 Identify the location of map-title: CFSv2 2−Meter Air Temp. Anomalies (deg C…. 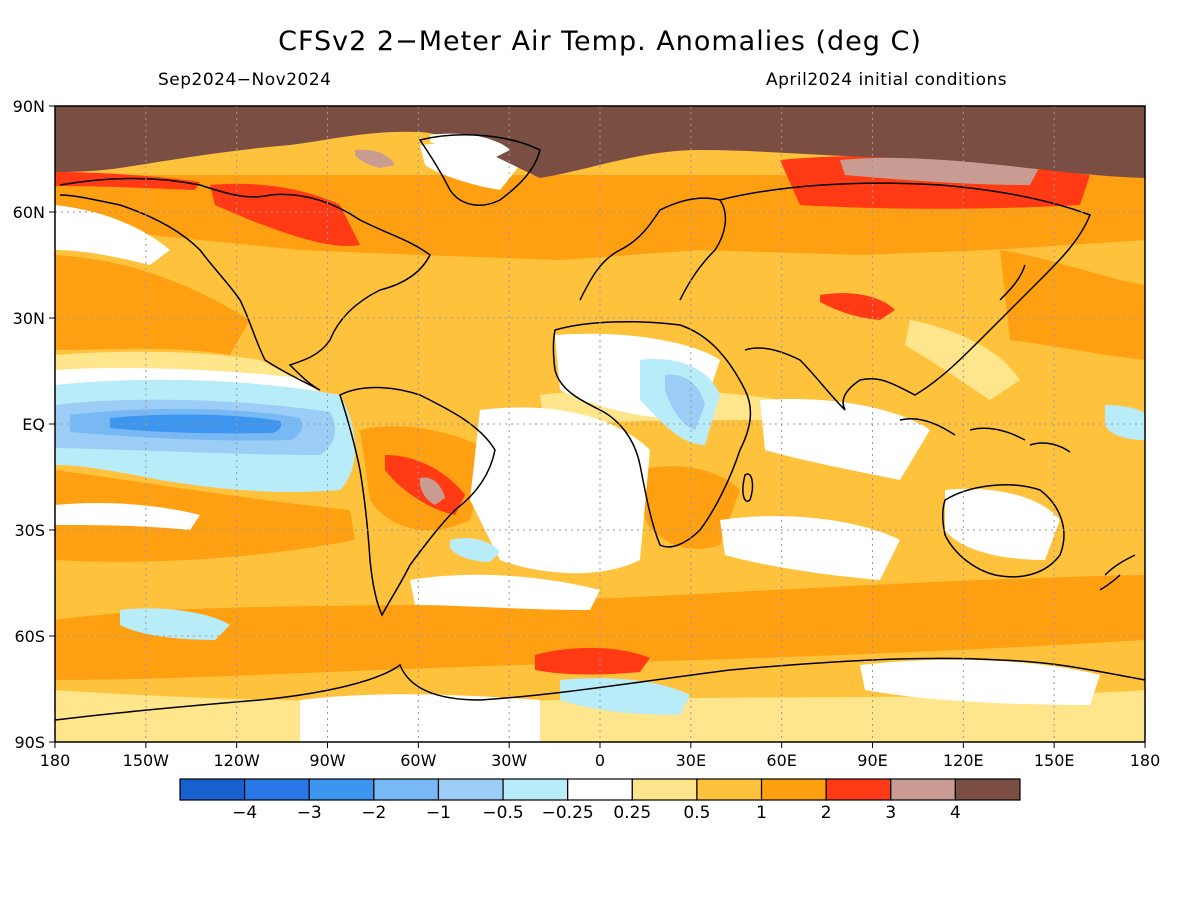
(600, 41).